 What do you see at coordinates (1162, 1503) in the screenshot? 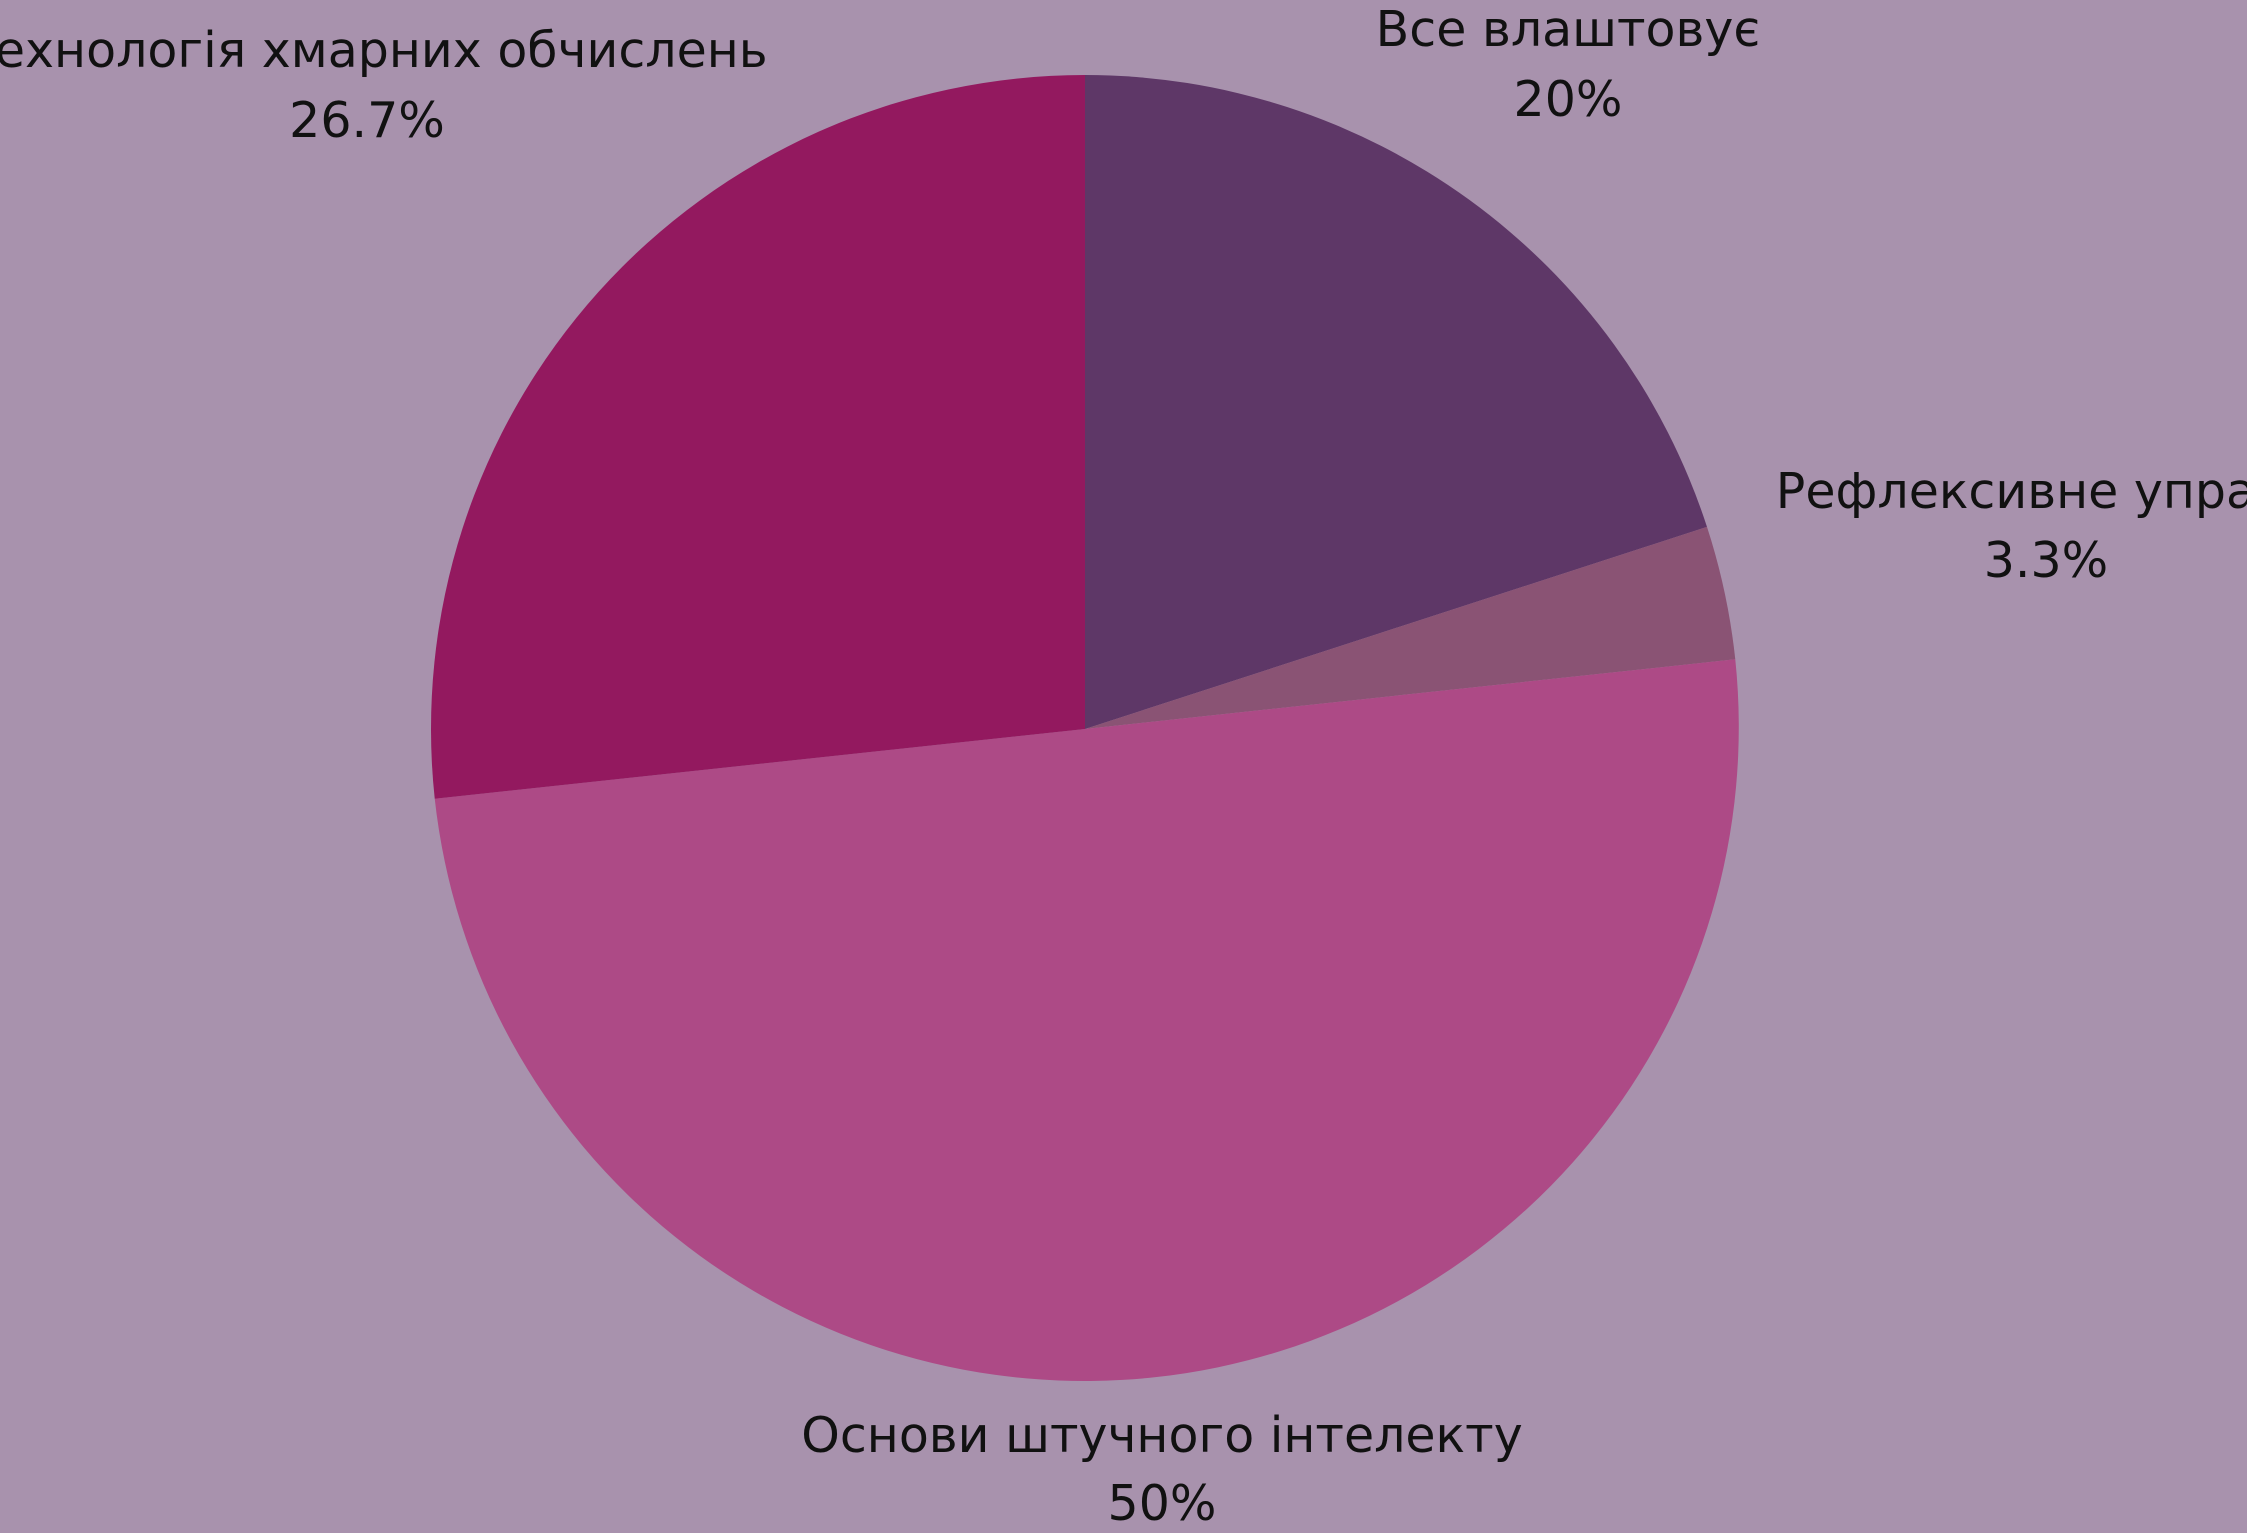
I see `slice-percent-label: 50%` at bounding box center [1162, 1503].